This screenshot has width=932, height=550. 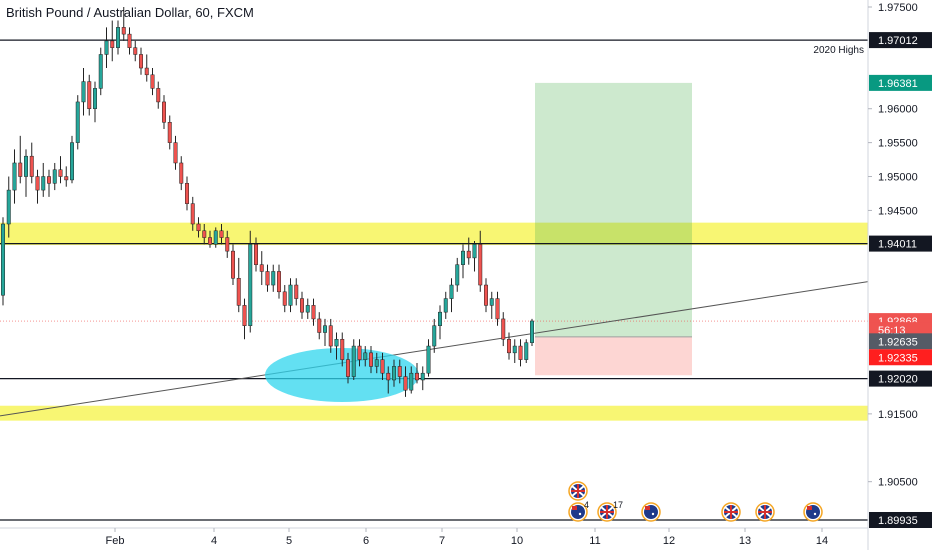 I want to click on time-axis: Feb 4 5 6 7 10 11 12 13 14, so click(x=434, y=537).